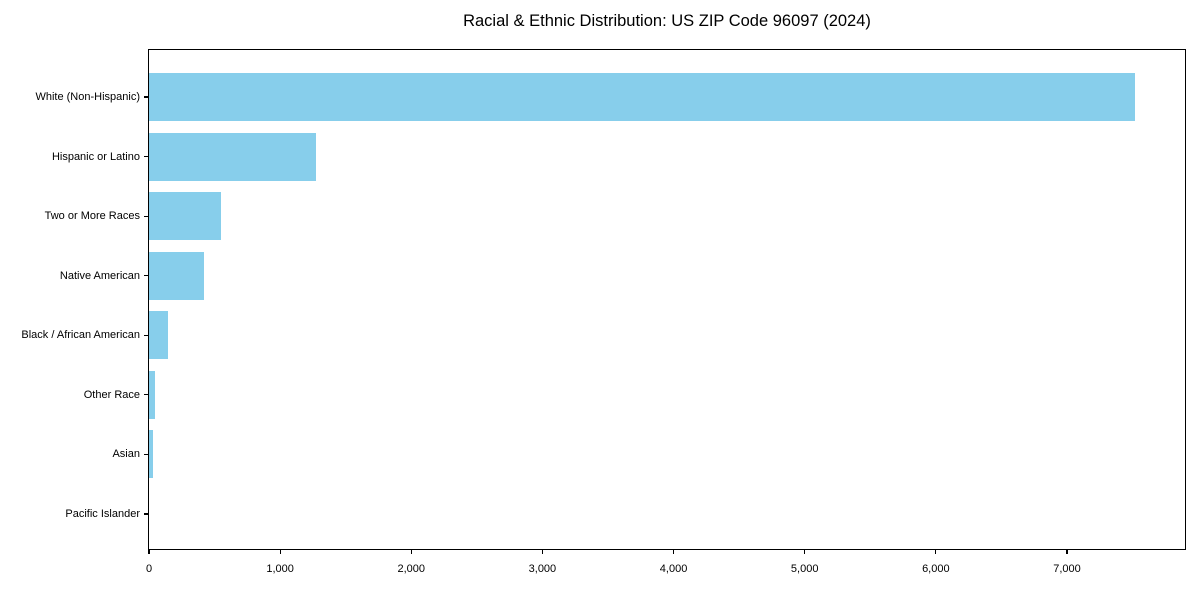 Image resolution: width=1200 pixels, height=600 pixels. What do you see at coordinates (149, 569) in the screenshot?
I see `x-tick-label: 0` at bounding box center [149, 569].